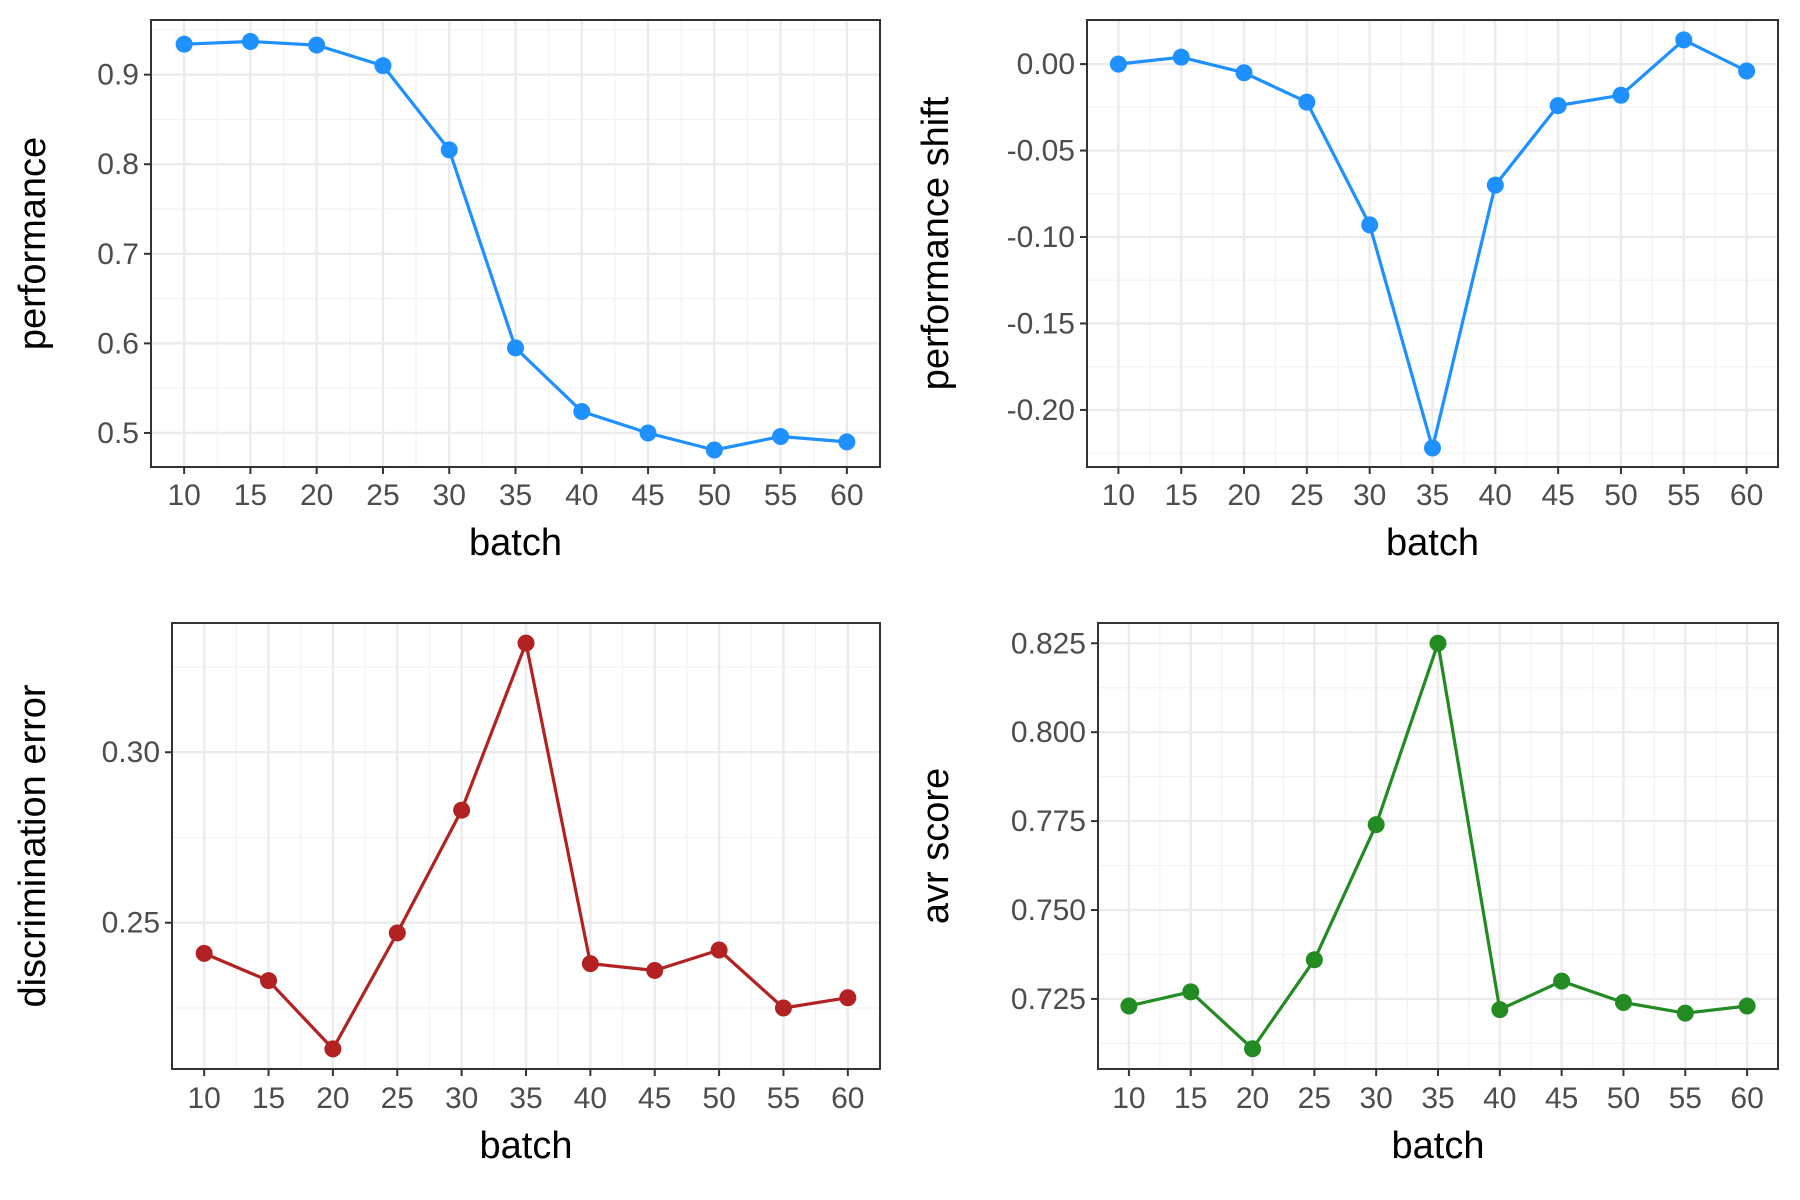 Image resolution: width=1800 pixels, height=1200 pixels. Describe the element at coordinates (118, 433) in the screenshot. I see `y-tick-label: 0.5` at that location.